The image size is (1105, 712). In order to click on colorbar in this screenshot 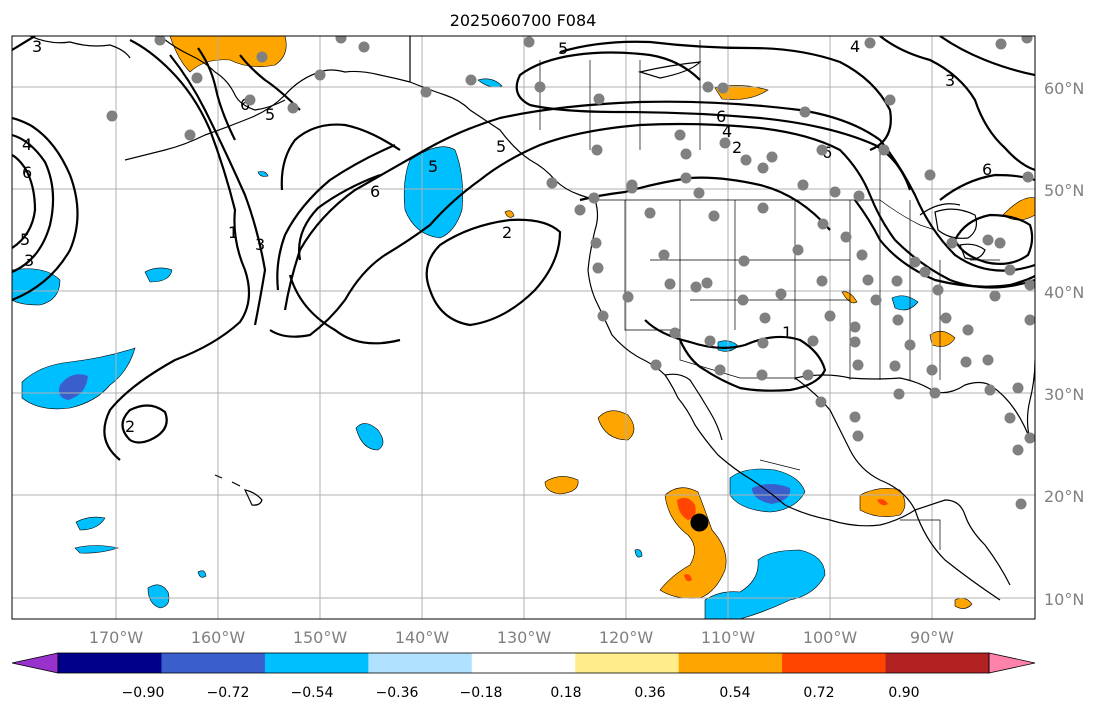, I will do `click(523, 663)`.